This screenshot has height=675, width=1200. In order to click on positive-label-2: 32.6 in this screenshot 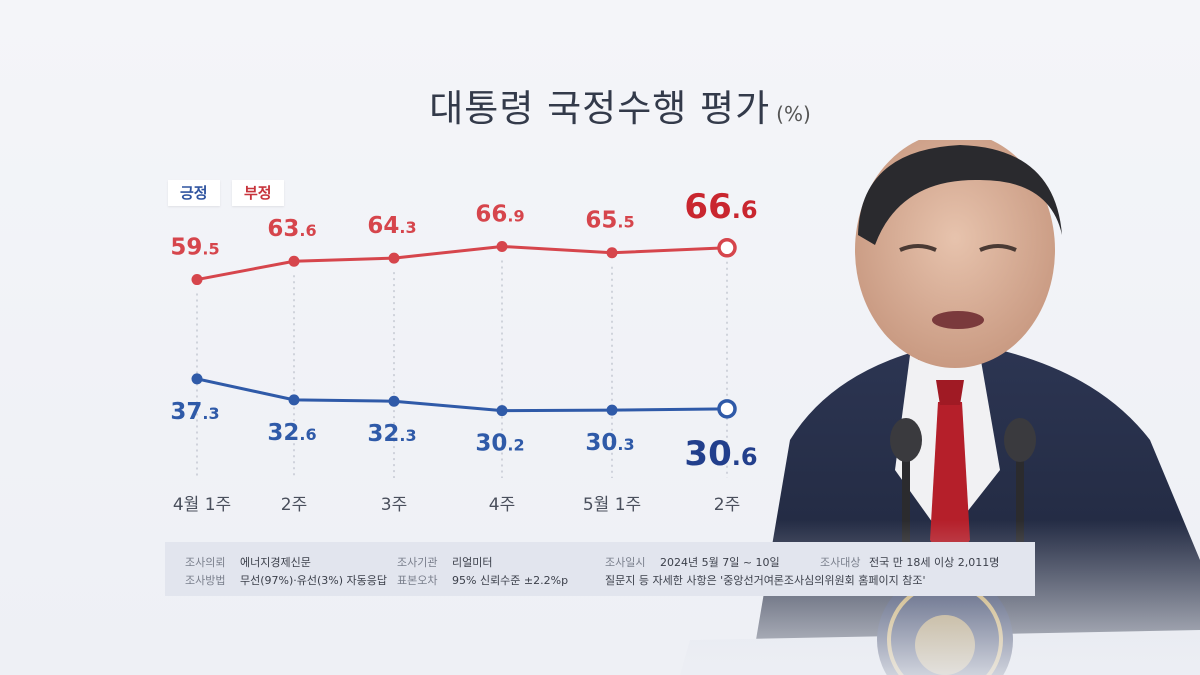, I will do `click(291, 433)`.